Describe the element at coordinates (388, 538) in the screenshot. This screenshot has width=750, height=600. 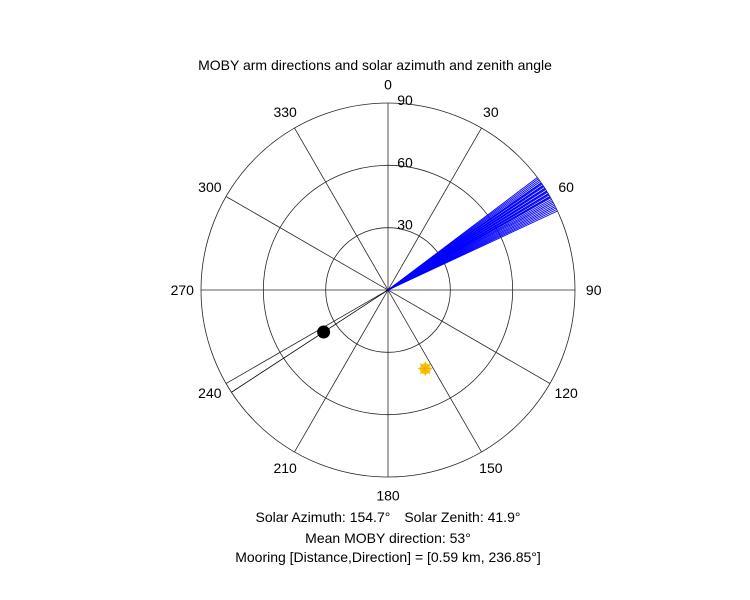
I see `mean-direction-text: Mean MOBY direction: 53°` at that location.